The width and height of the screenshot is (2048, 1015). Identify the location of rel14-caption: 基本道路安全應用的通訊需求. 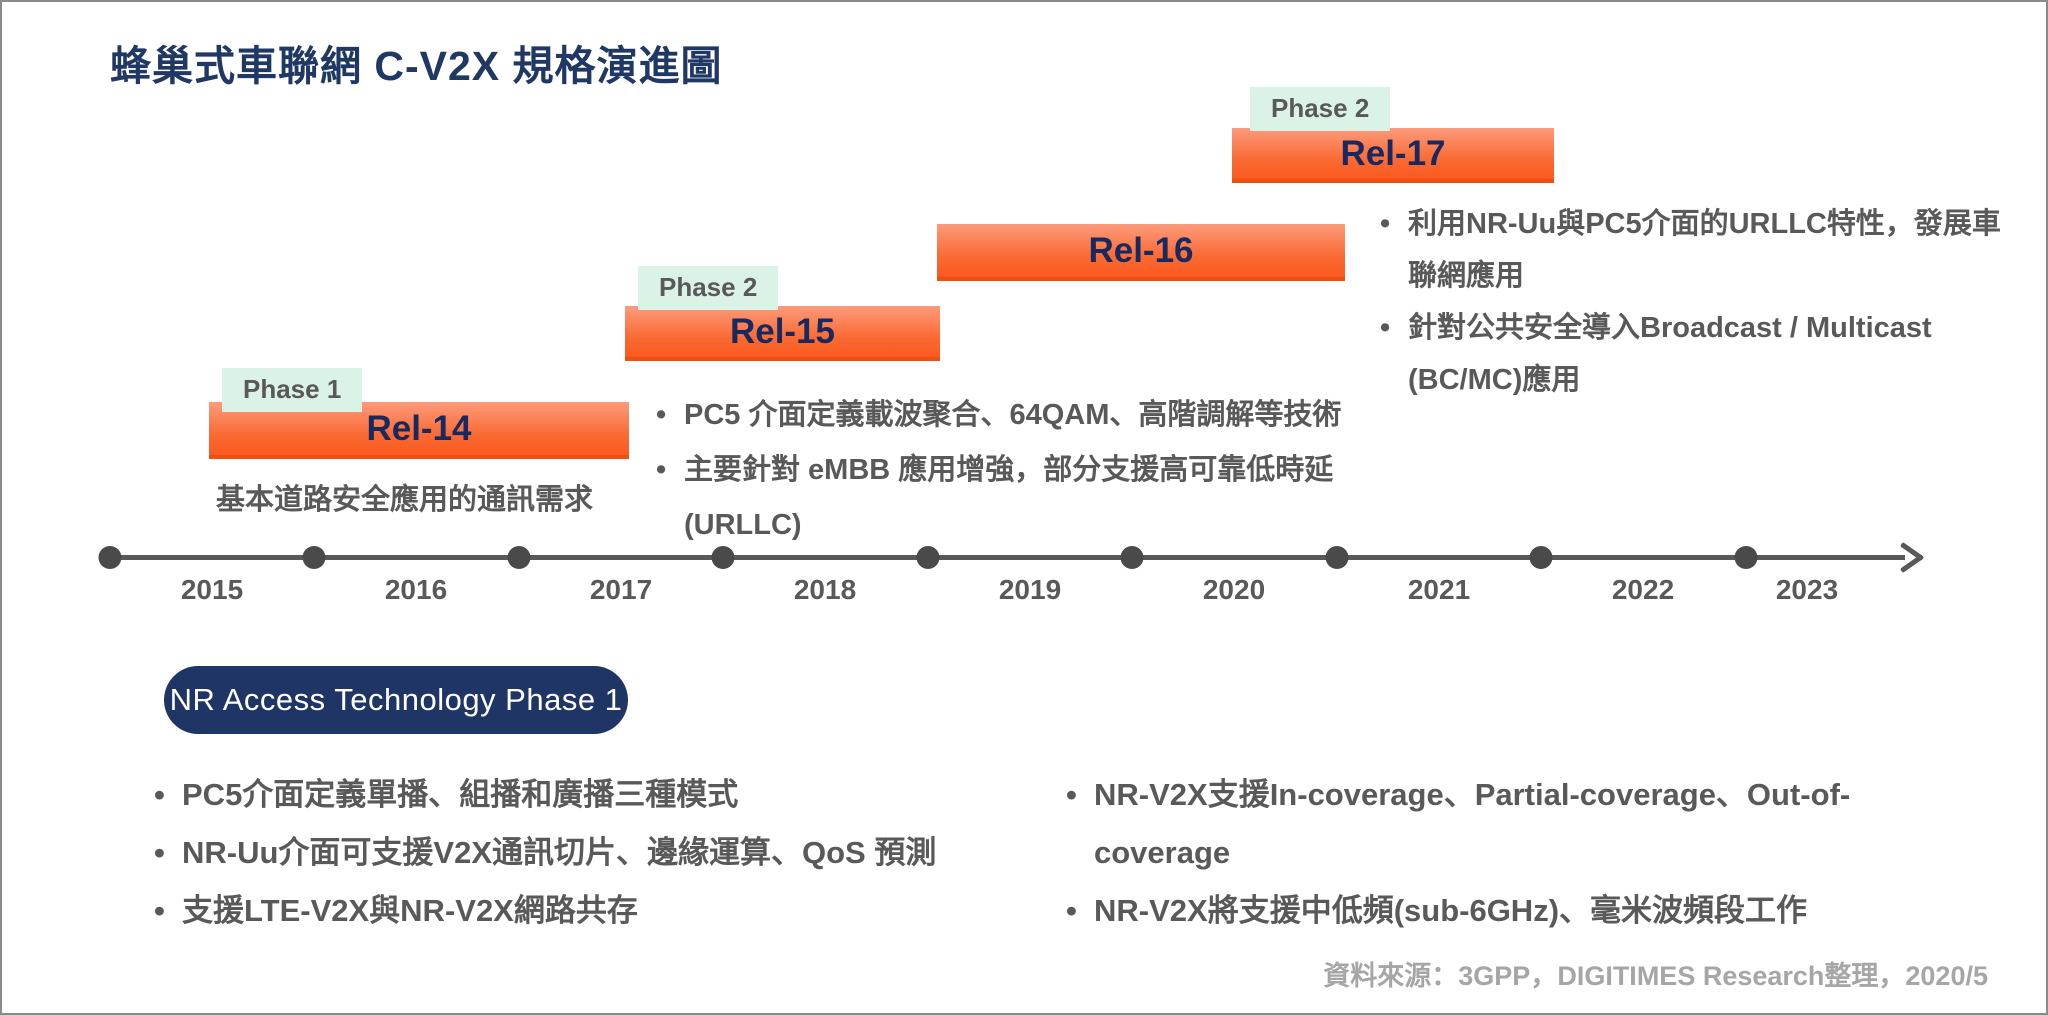
(405, 500).